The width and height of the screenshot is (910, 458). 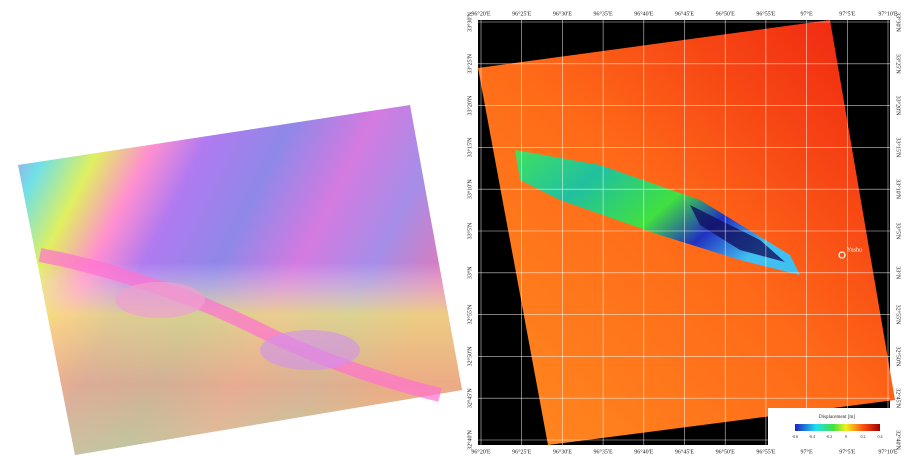 I want to click on place-marker, so click(x=842, y=255).